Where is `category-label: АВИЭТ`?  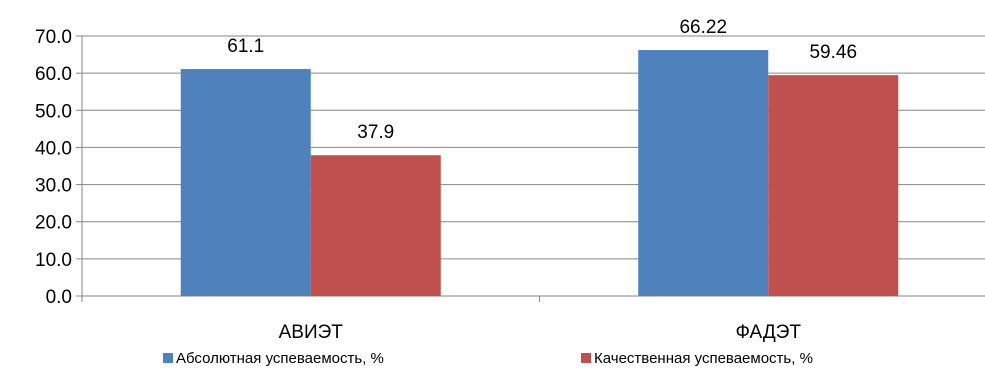 category-label: АВИЭТ is located at coordinates (311, 332).